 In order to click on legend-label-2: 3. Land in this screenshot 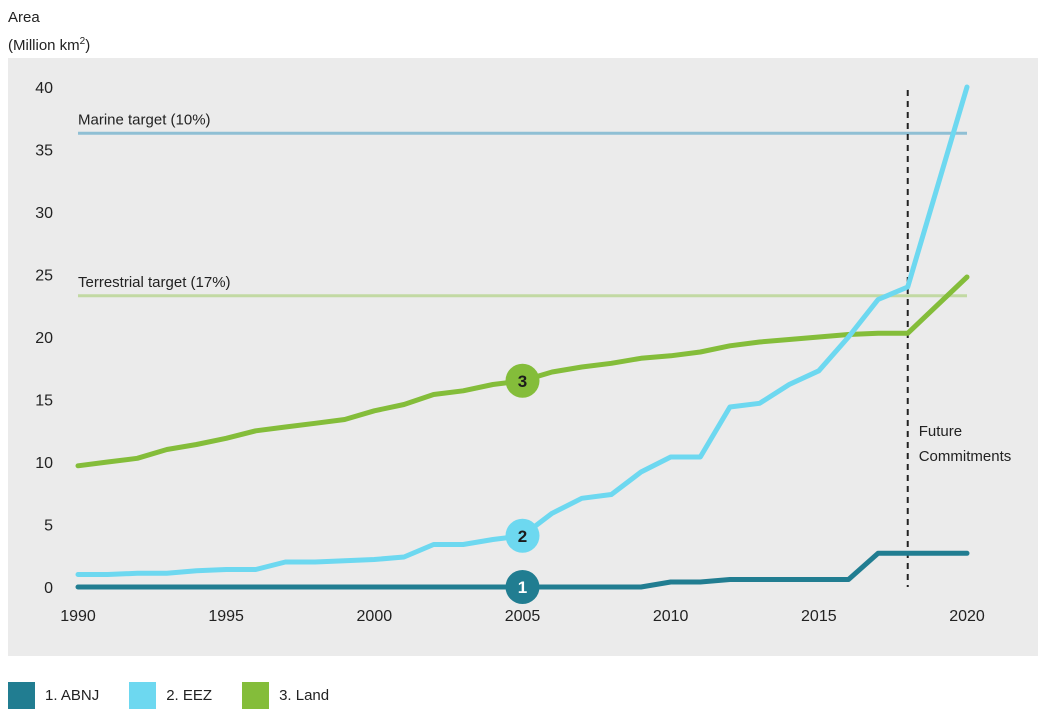, I will do `click(304, 695)`.